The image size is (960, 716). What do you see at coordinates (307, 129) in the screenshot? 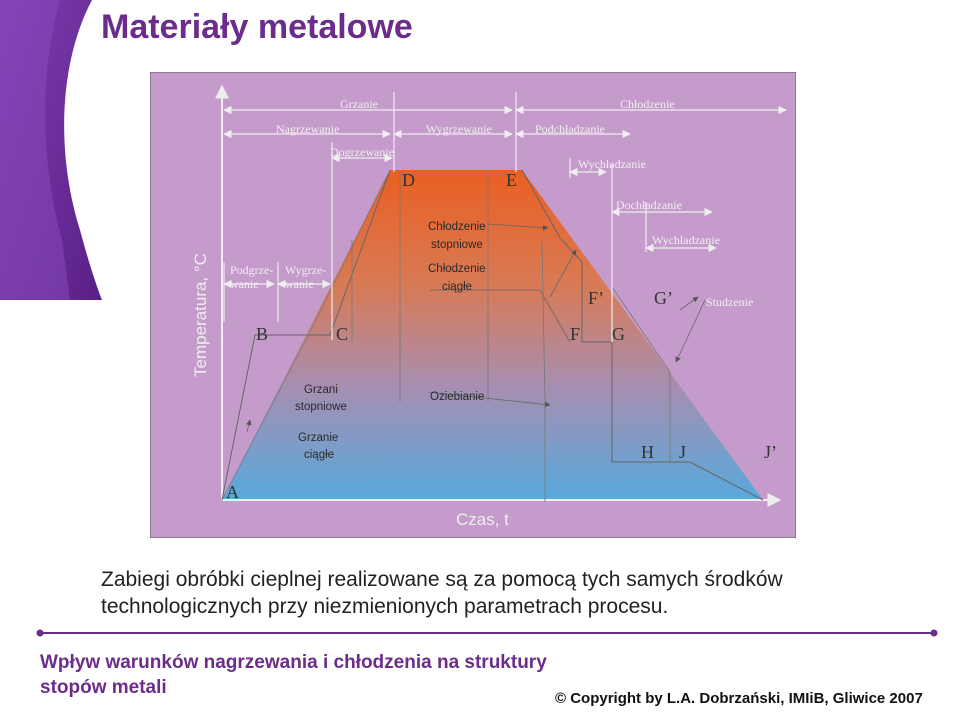
I see `phase-nagrzewanie: Nagrzewanie` at bounding box center [307, 129].